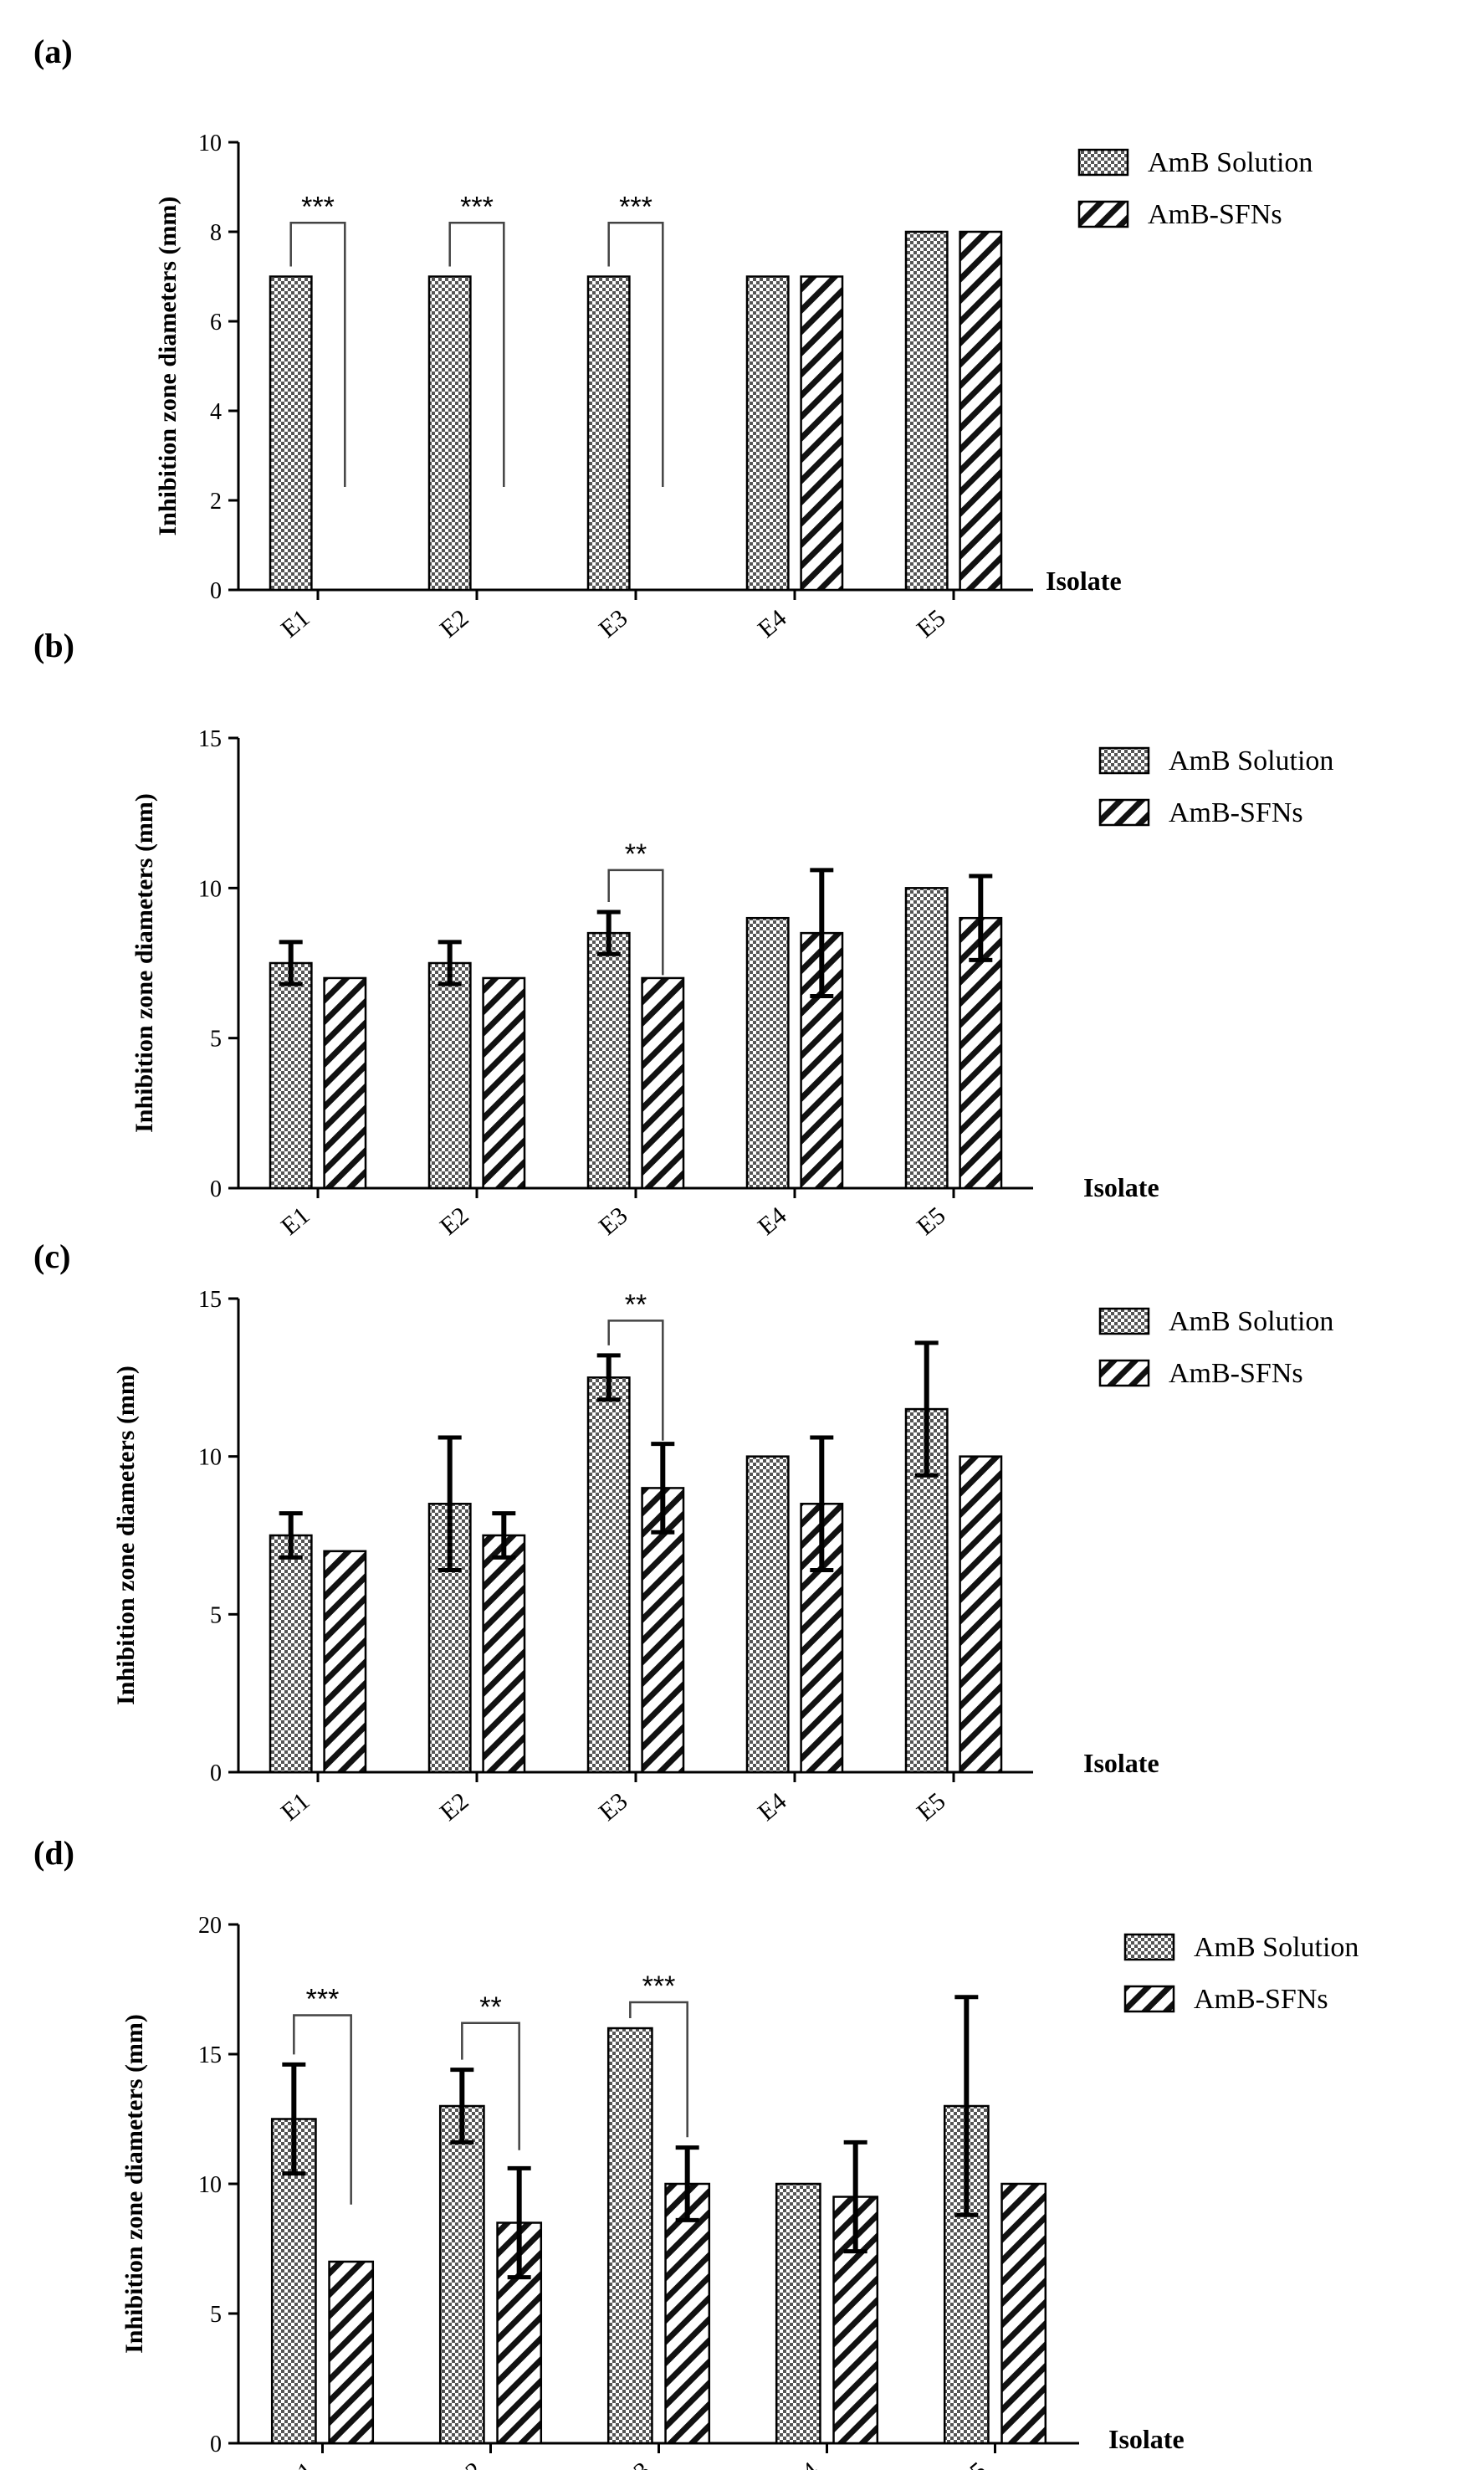  I want to click on y-tick-label: 20, so click(210, 1926).